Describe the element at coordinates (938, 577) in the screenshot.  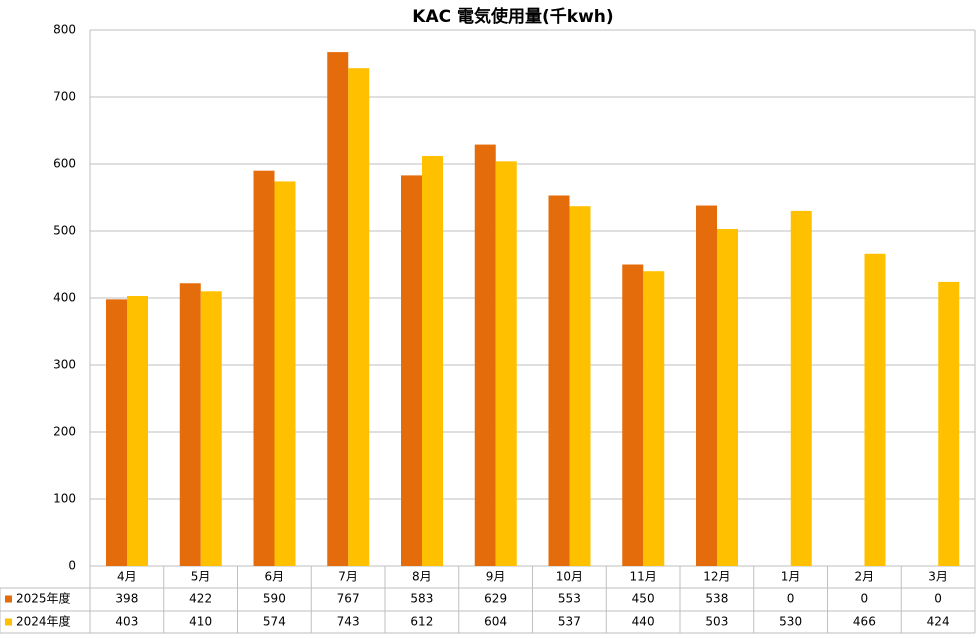
I see `x-tick-label: 3月` at that location.